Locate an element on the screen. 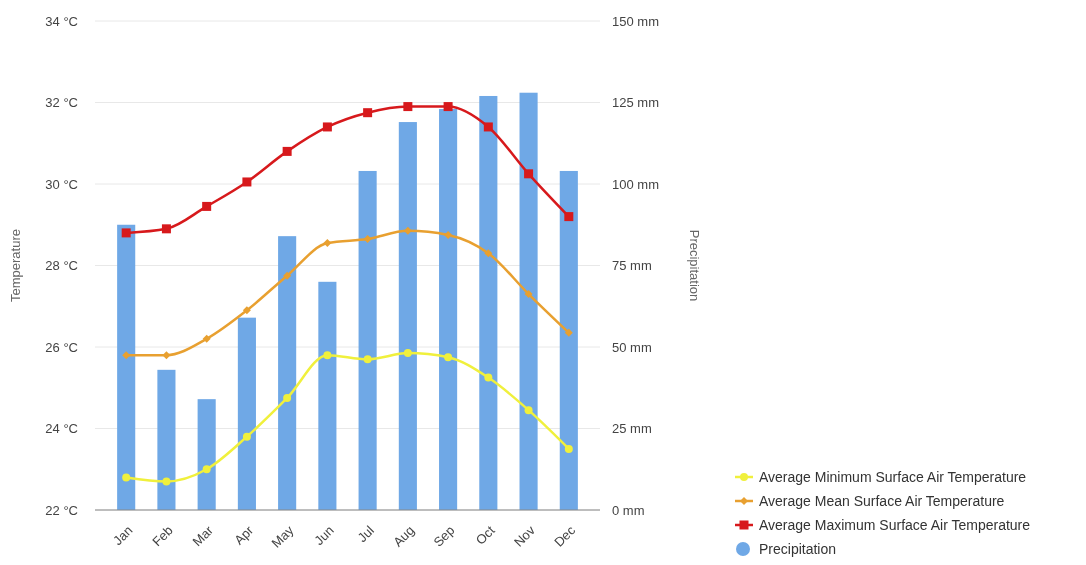  x-tick-label: Dec is located at coordinates (565, 536).